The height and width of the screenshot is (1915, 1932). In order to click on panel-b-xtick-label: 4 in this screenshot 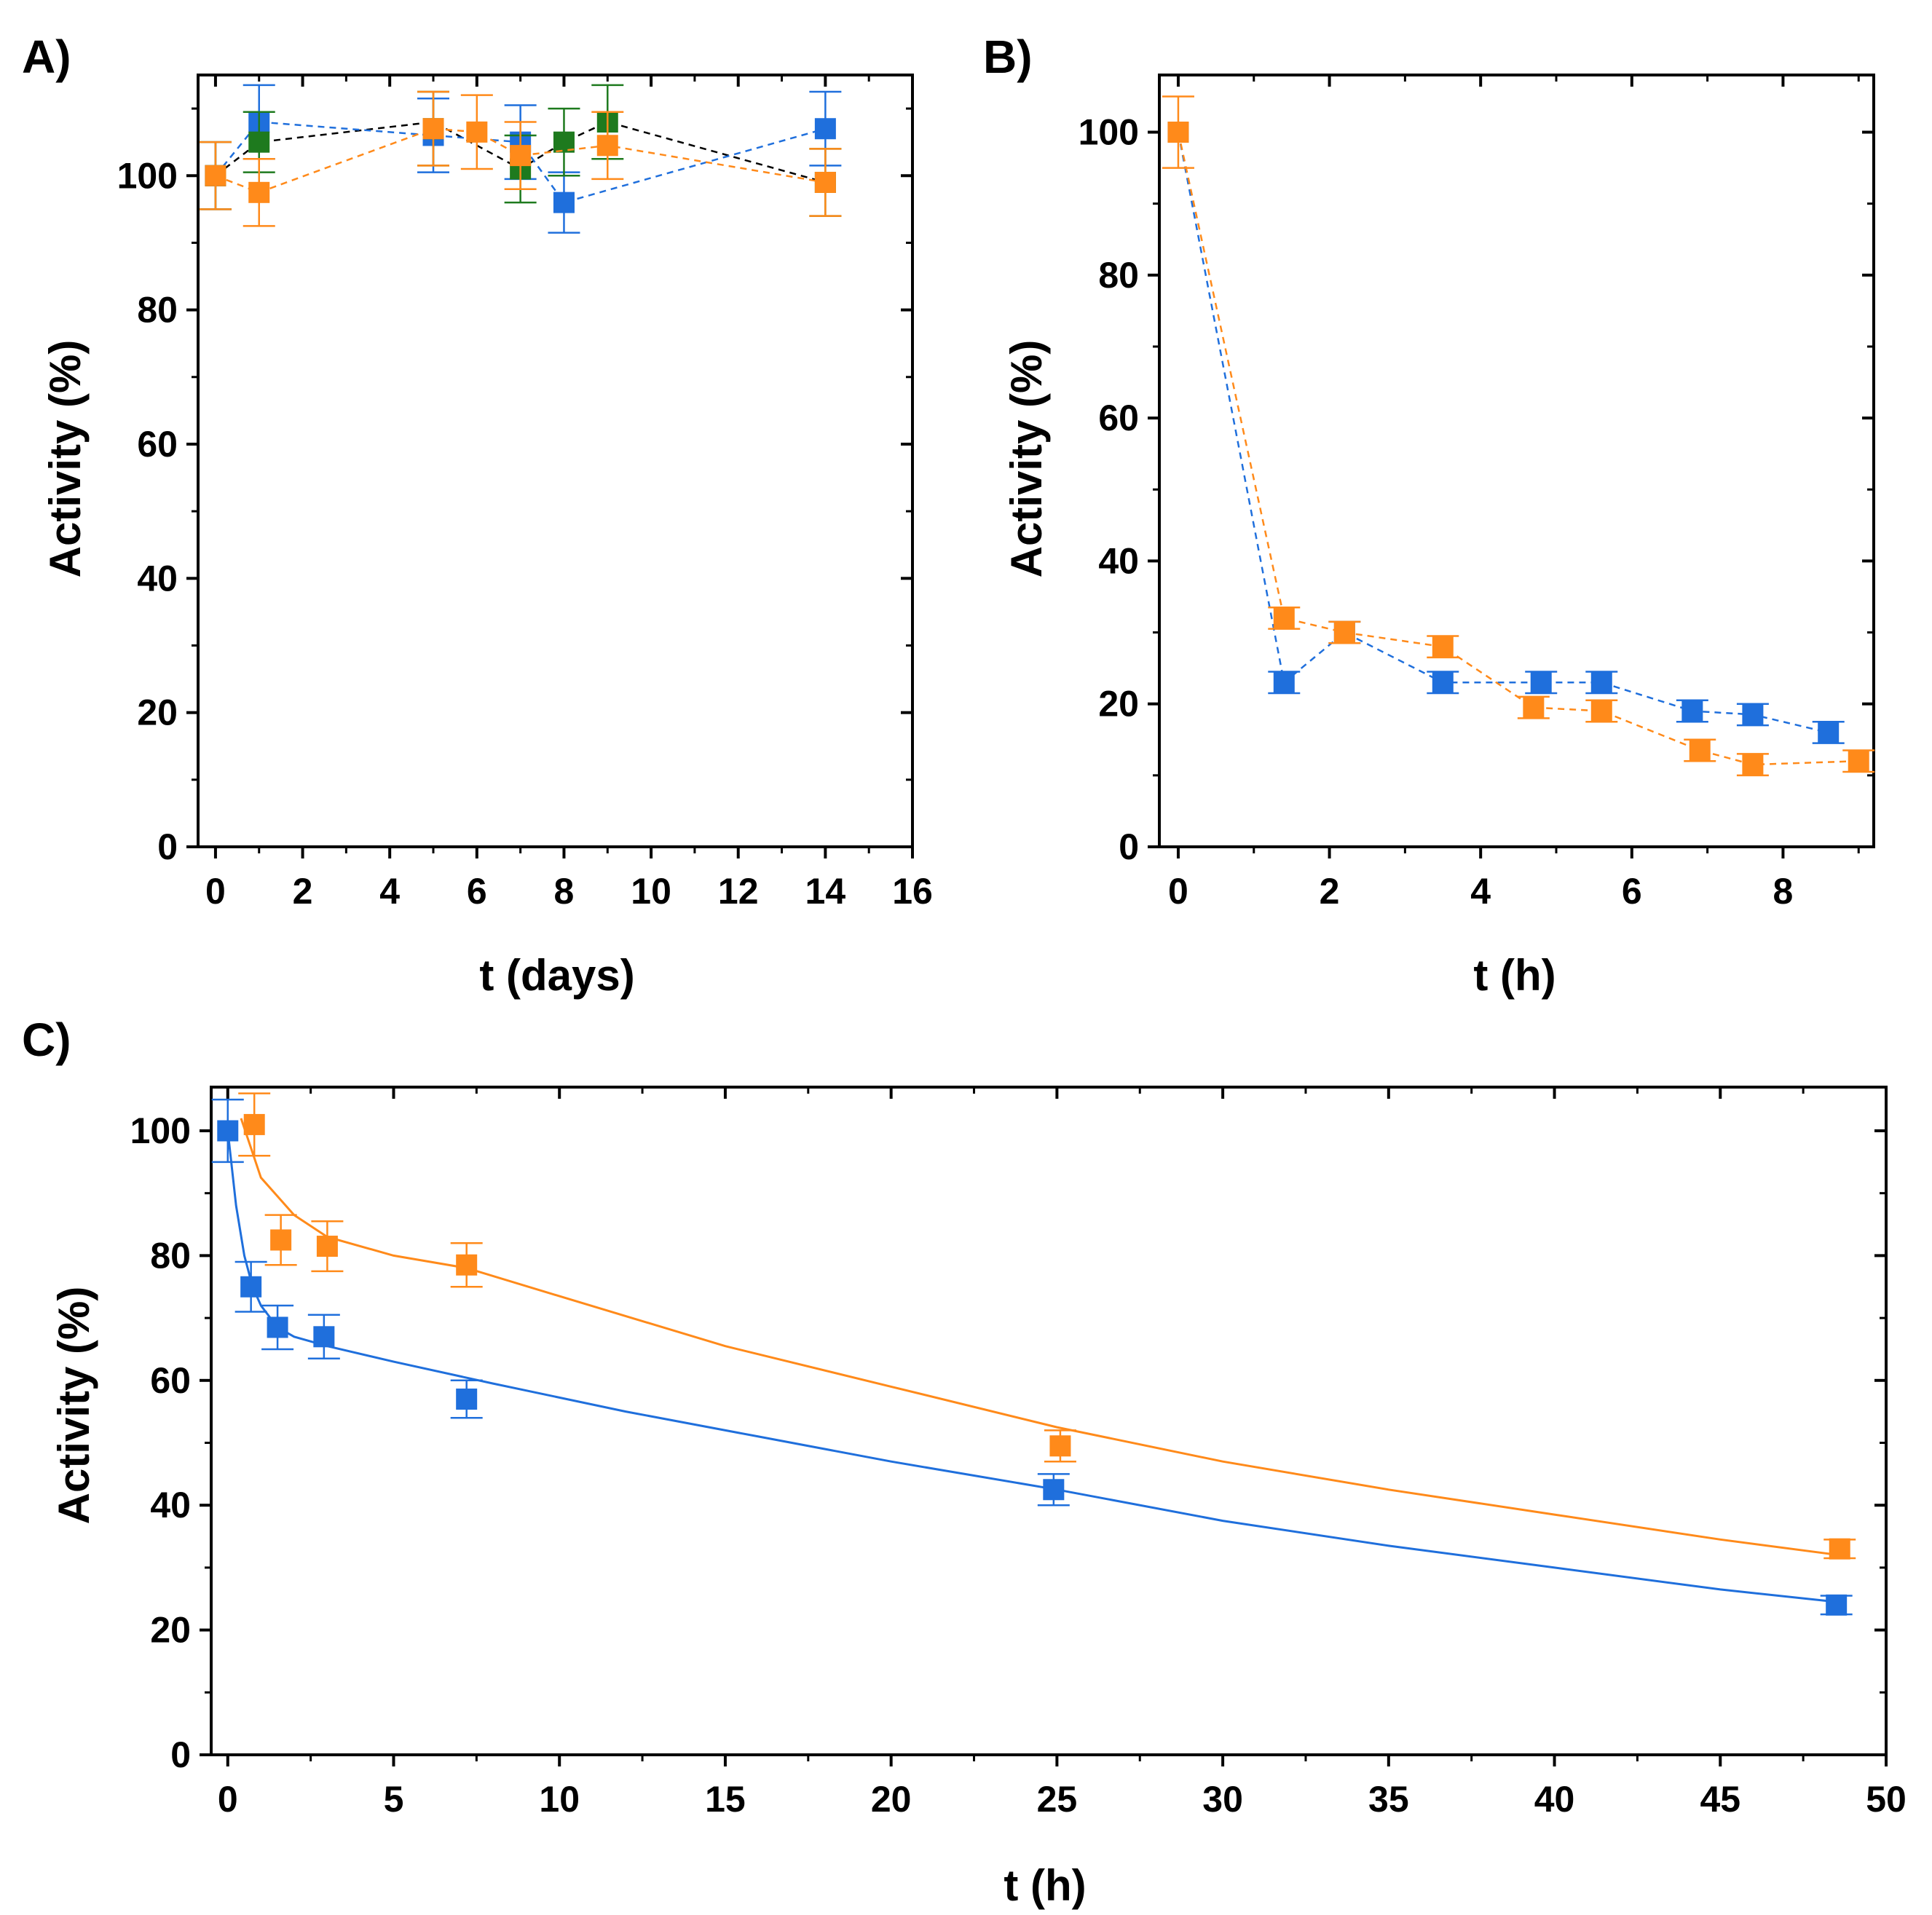, I will do `click(1481, 891)`.